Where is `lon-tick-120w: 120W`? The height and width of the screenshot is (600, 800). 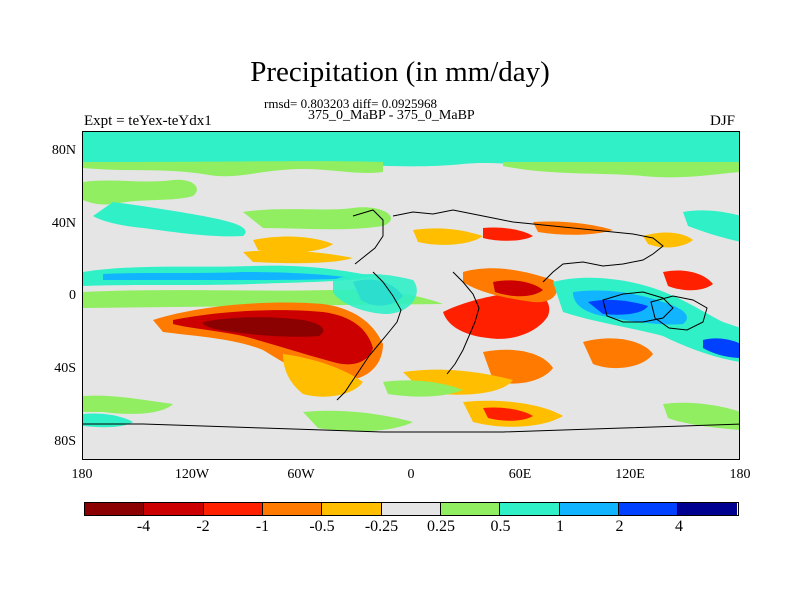 lon-tick-120w: 120W is located at coordinates (192, 474).